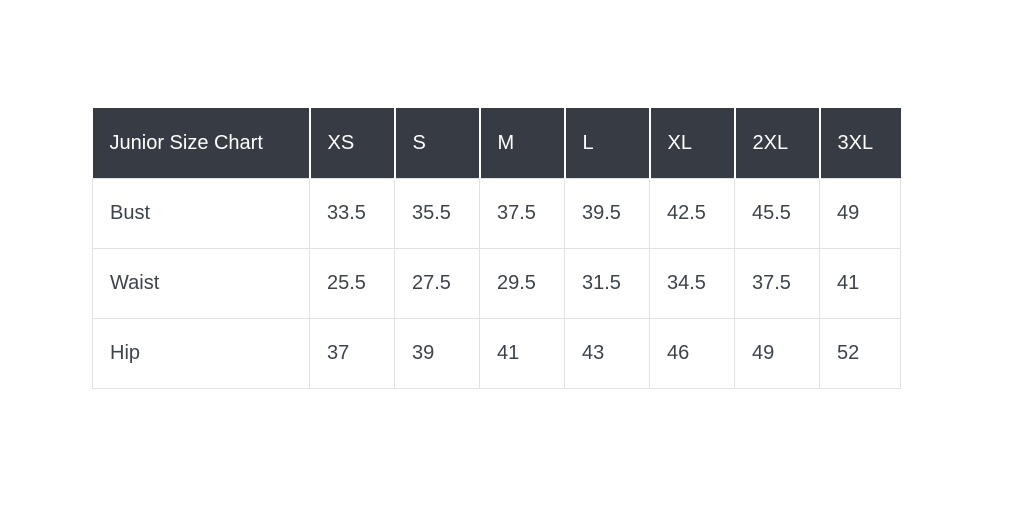  What do you see at coordinates (692, 353) in the screenshot?
I see `cell-hip-xl: 46` at bounding box center [692, 353].